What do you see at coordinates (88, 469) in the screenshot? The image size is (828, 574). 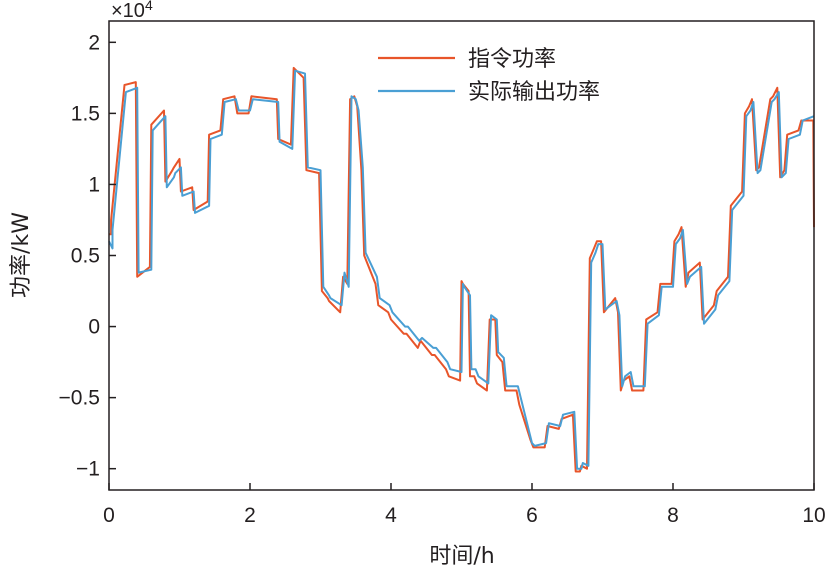 I see `y-tick-label: −1` at bounding box center [88, 469].